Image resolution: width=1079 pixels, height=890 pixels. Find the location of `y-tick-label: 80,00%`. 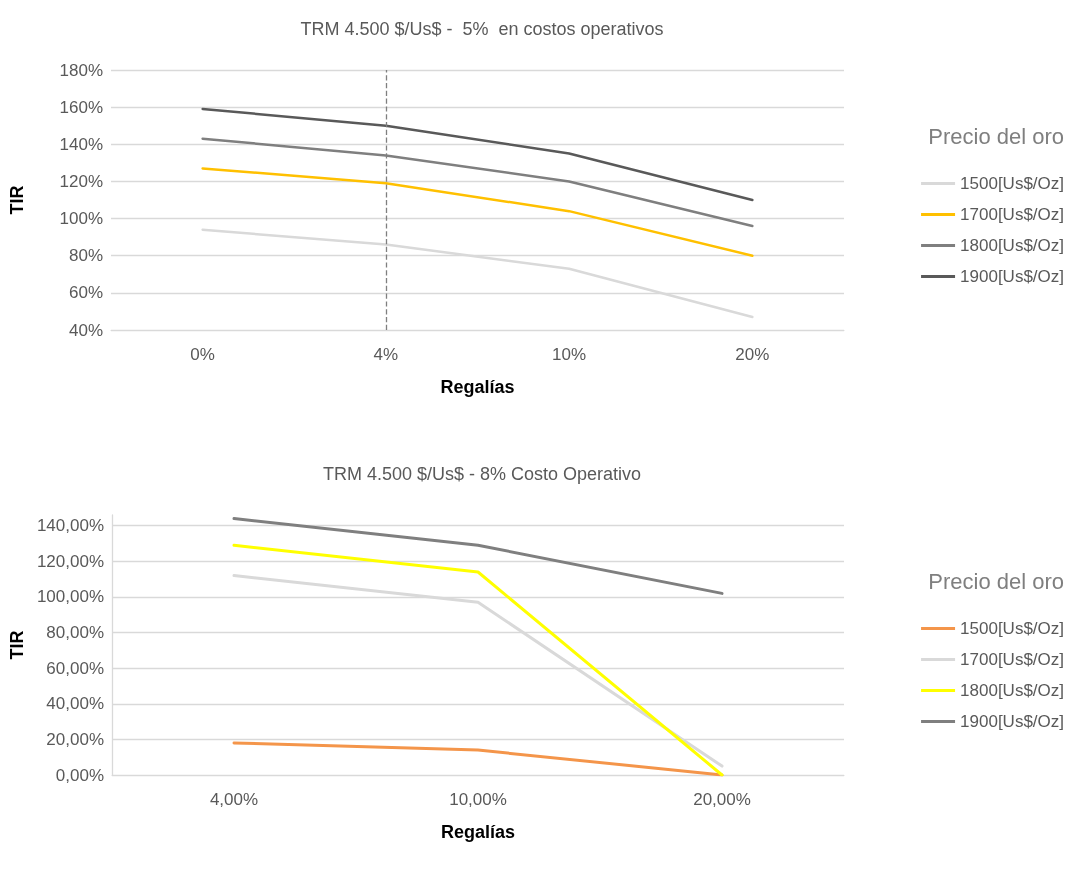

y-tick-label: 80,00% is located at coordinates (75, 633).